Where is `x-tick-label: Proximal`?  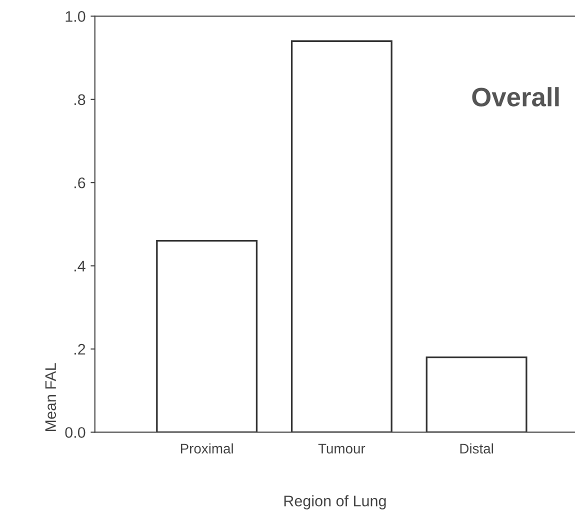 x-tick-label: Proximal is located at coordinates (206, 448).